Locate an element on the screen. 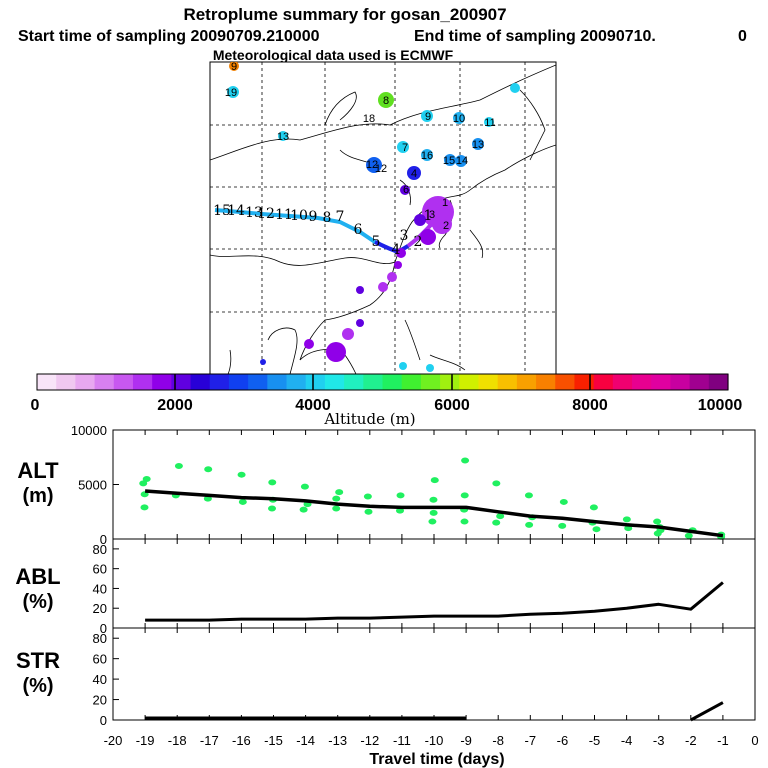 This screenshot has width=768, height=768. plume-label-7: 7 is located at coordinates (340, 217).